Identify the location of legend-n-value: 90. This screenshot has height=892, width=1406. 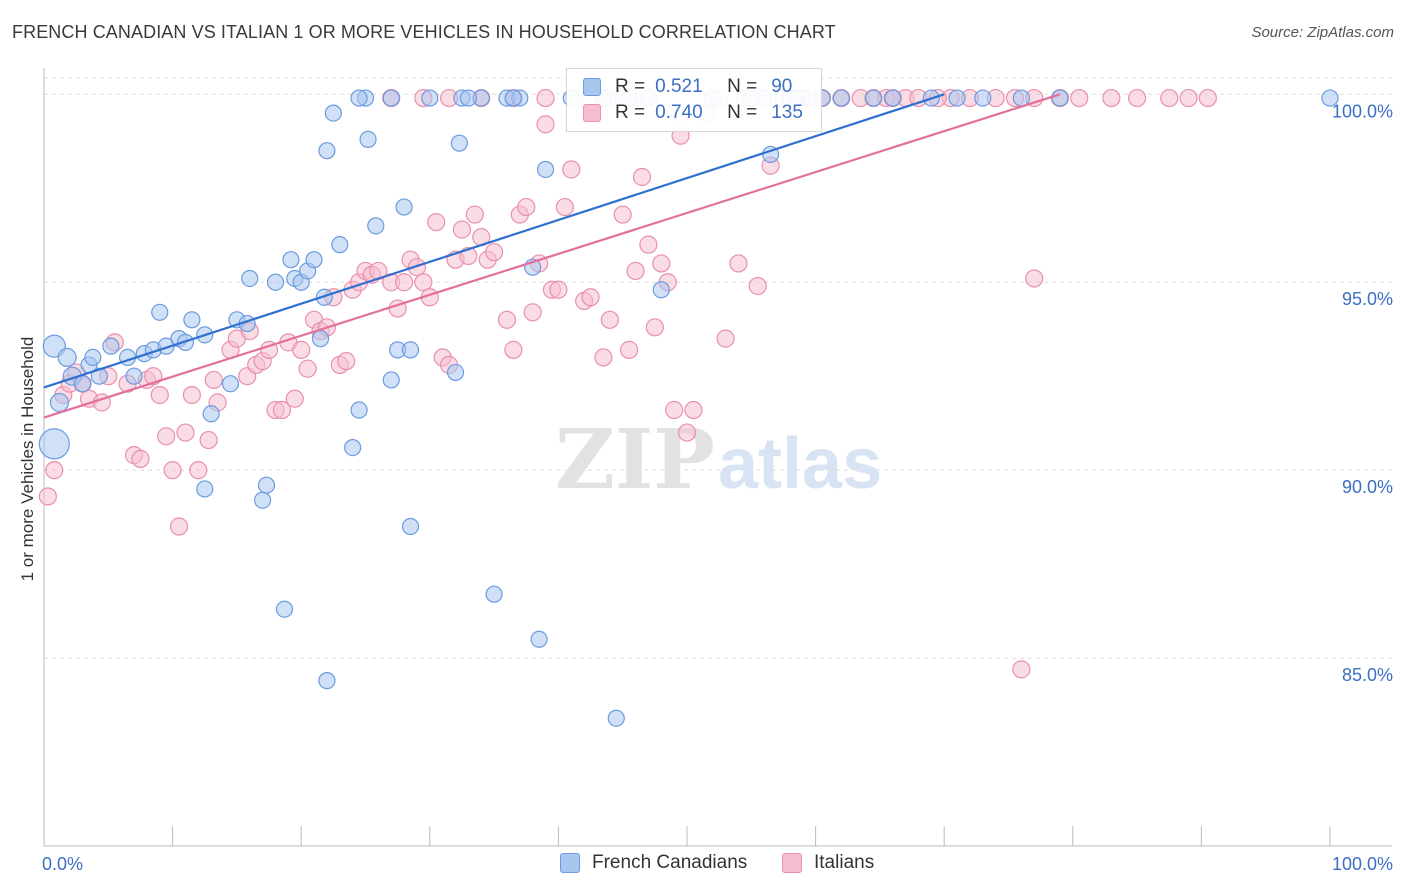
(782, 86).